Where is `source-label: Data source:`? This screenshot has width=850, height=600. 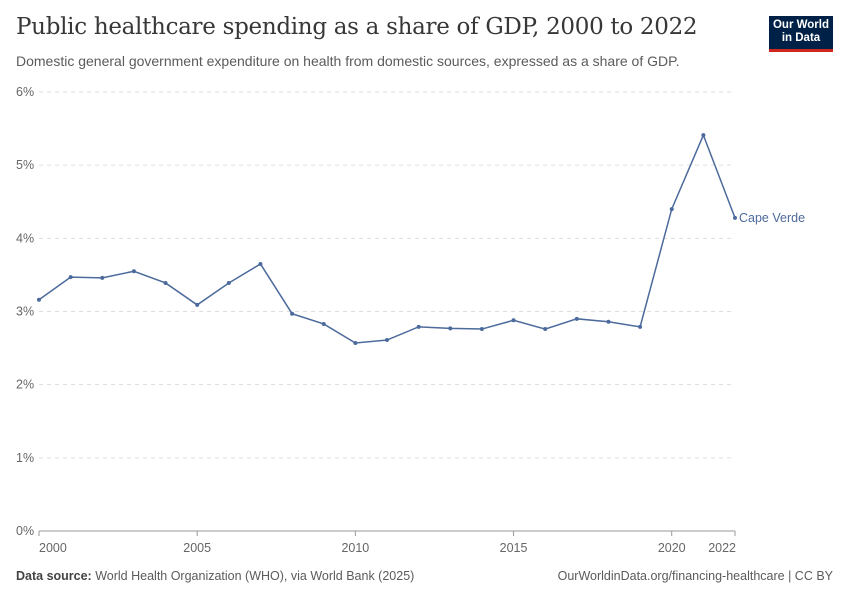
source-label: Data source: is located at coordinates (54, 576).